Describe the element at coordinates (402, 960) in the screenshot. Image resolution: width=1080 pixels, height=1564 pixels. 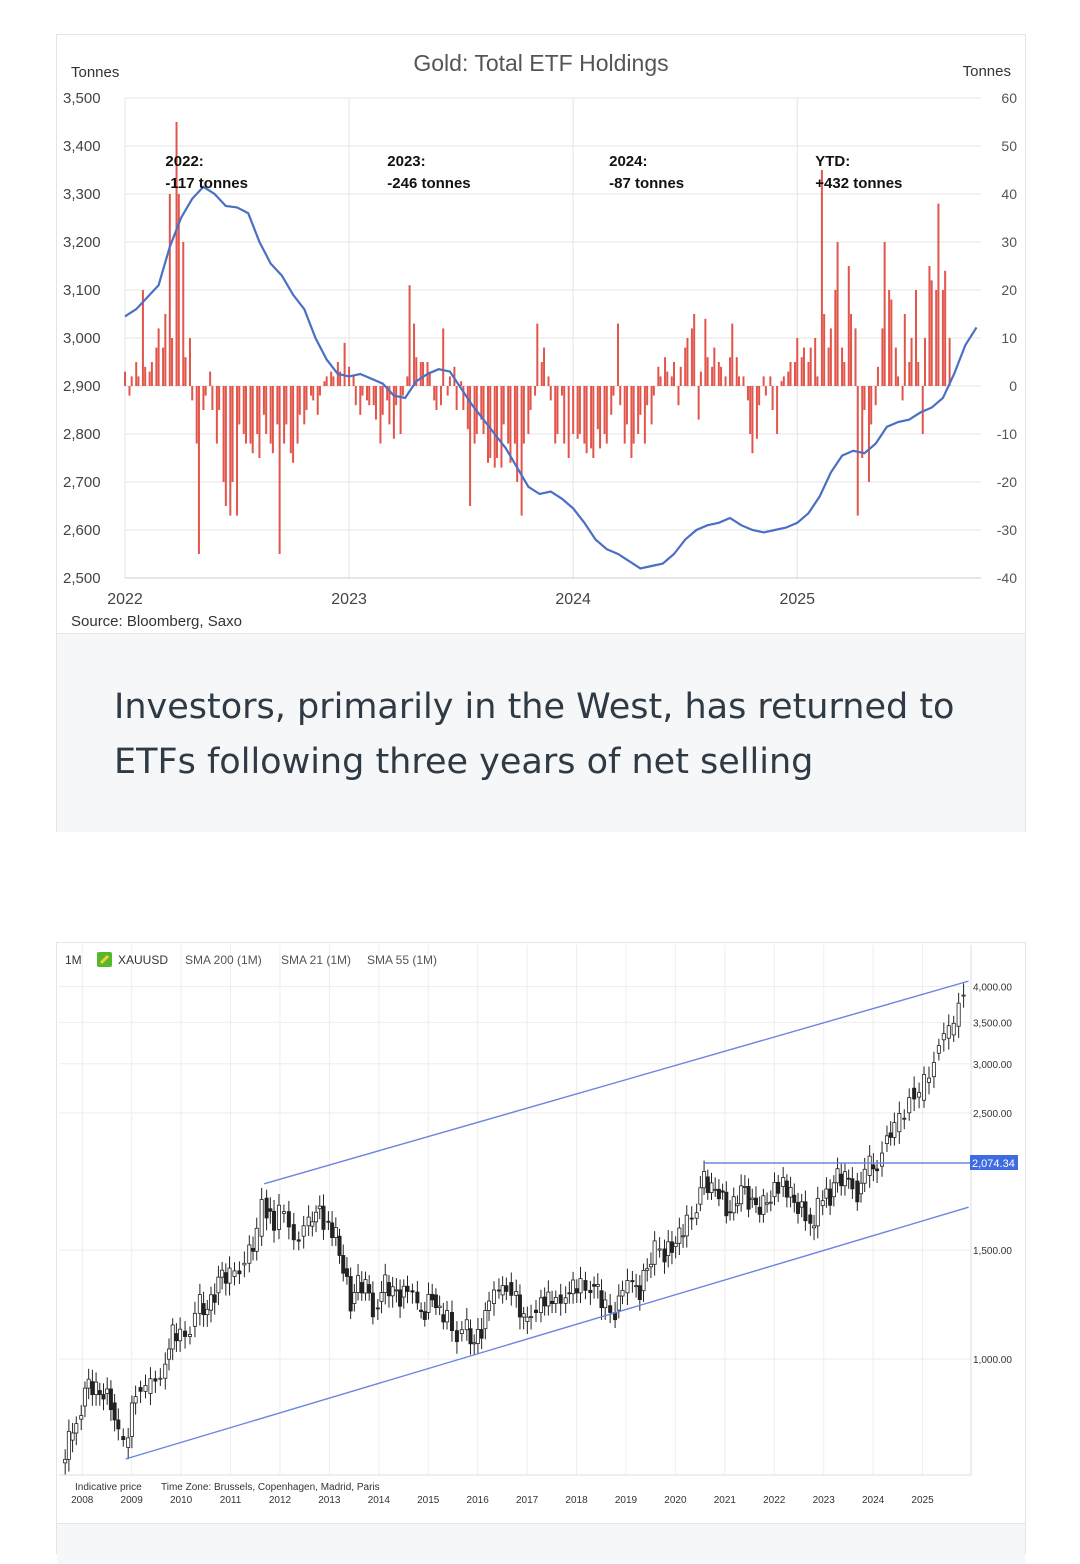
I see `indicator-sma-55: SMA 55 (1M)` at that location.